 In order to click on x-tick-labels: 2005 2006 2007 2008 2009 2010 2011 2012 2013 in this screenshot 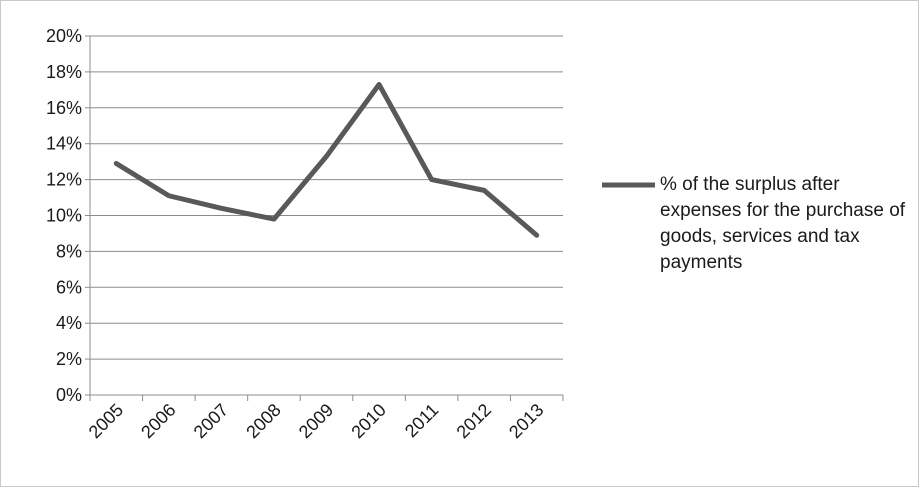, I will do `click(316, 421)`.